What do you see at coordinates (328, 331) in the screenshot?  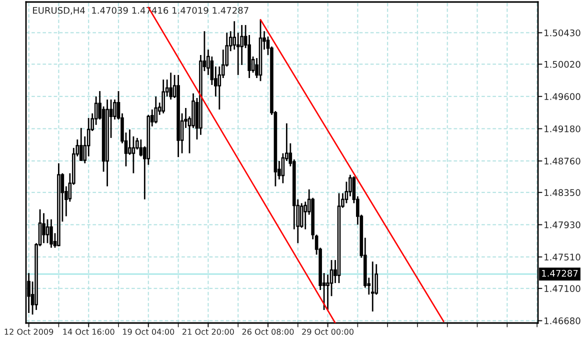 I see `x-tick-label: 29 Oct 00:00` at bounding box center [328, 331].